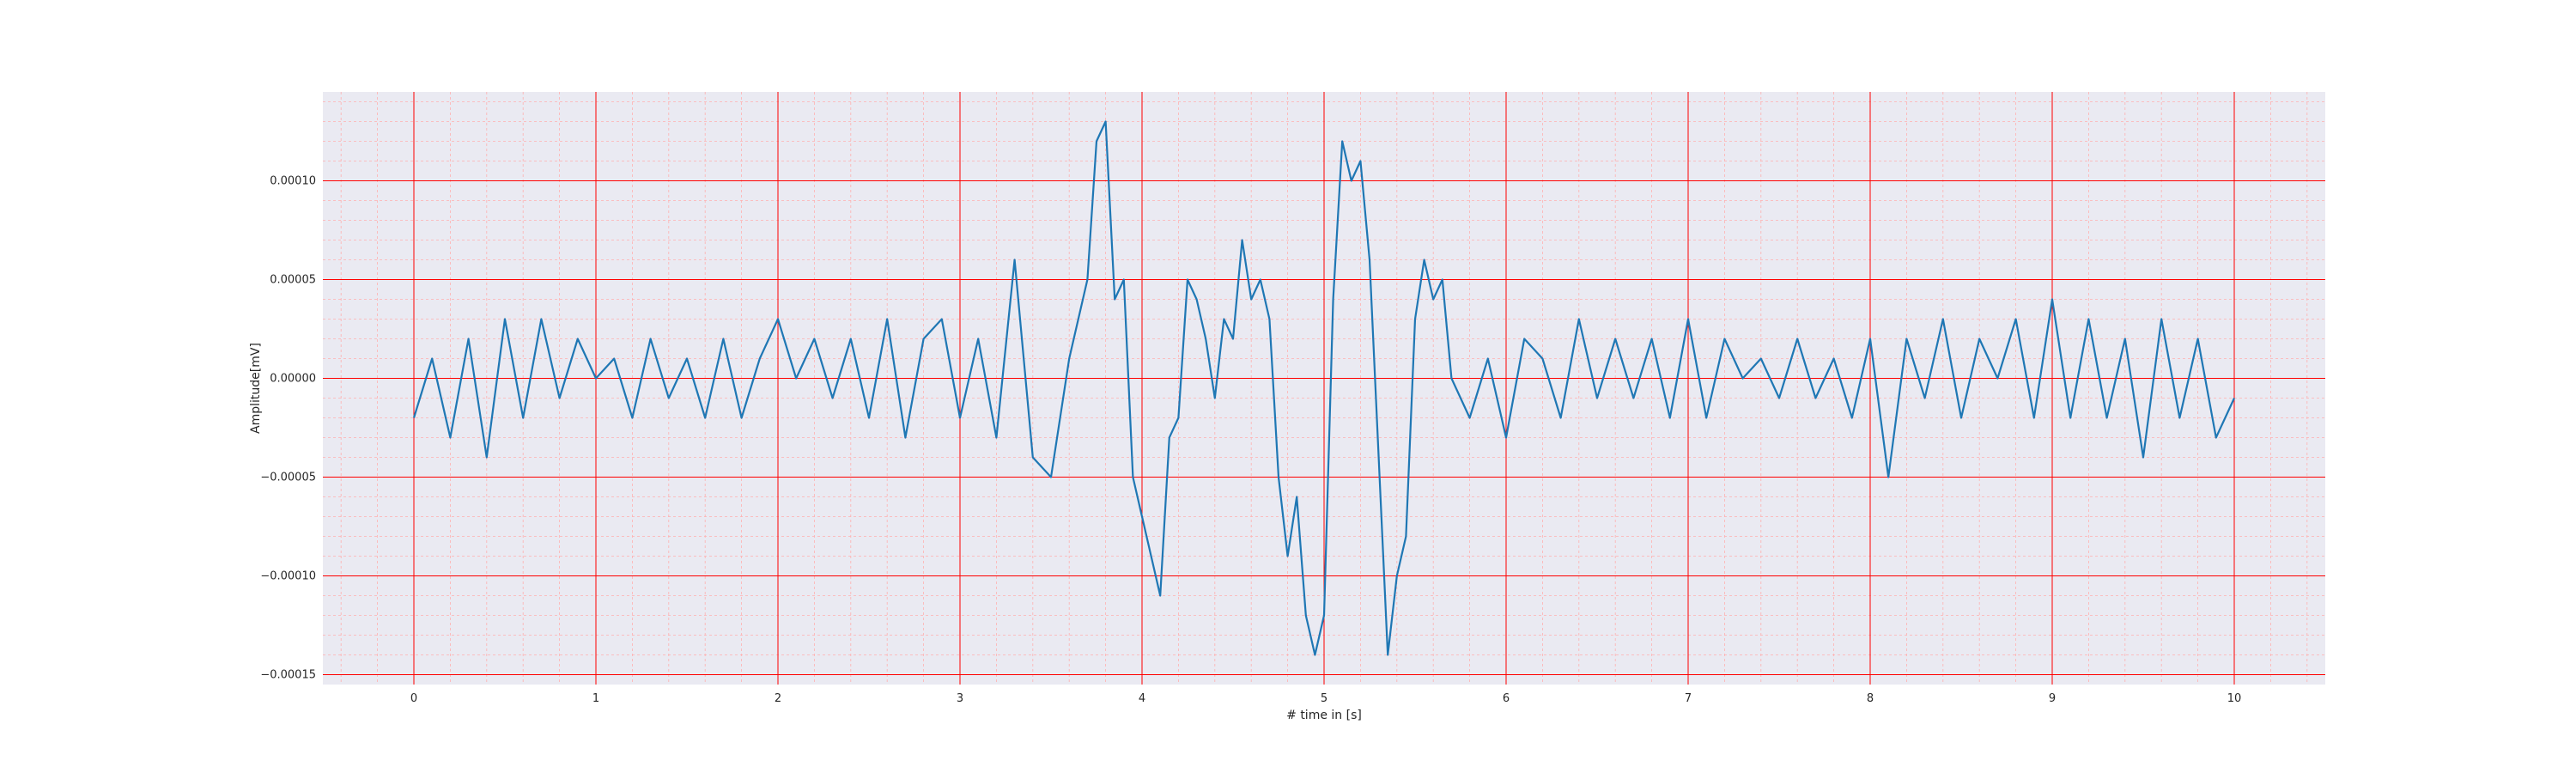 The height and width of the screenshot is (773, 2576). What do you see at coordinates (960, 698) in the screenshot?
I see `x-tick-label: 3` at bounding box center [960, 698].